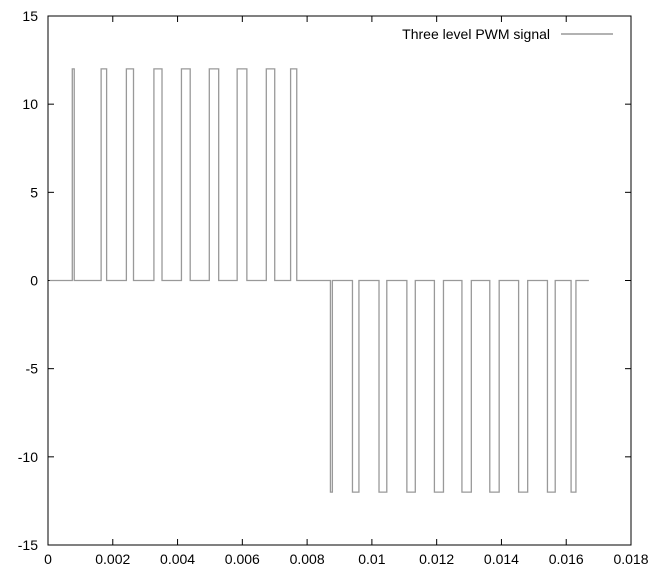 Image resolution: width=666 pixels, height=573 pixels. I want to click on y-tick-label: -5, so click(32, 369).